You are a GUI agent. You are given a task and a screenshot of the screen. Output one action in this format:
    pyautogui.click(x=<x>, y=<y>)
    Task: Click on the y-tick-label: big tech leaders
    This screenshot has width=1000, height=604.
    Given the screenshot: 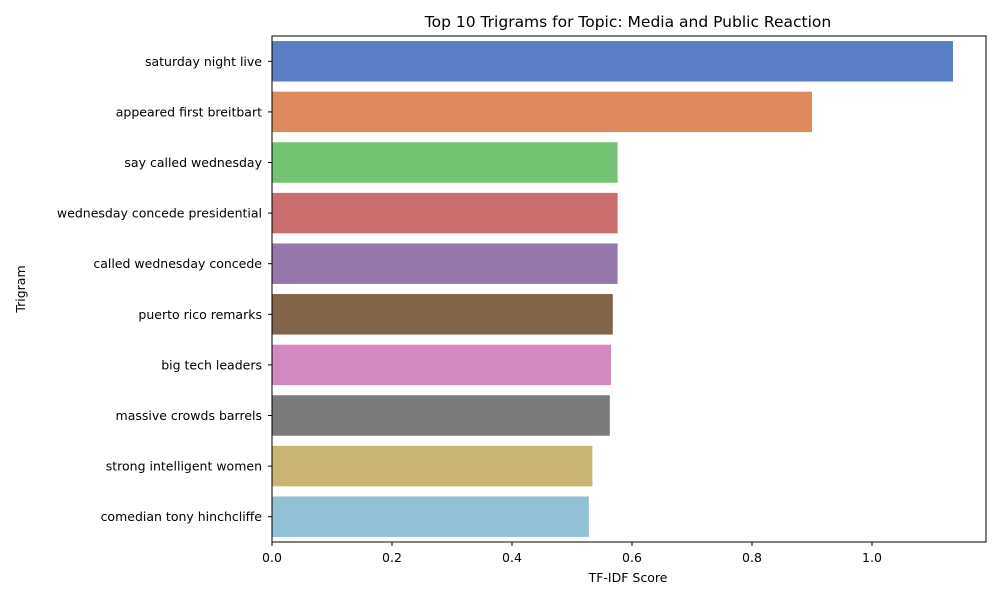 What is the action you would take?
    pyautogui.click(x=211, y=364)
    